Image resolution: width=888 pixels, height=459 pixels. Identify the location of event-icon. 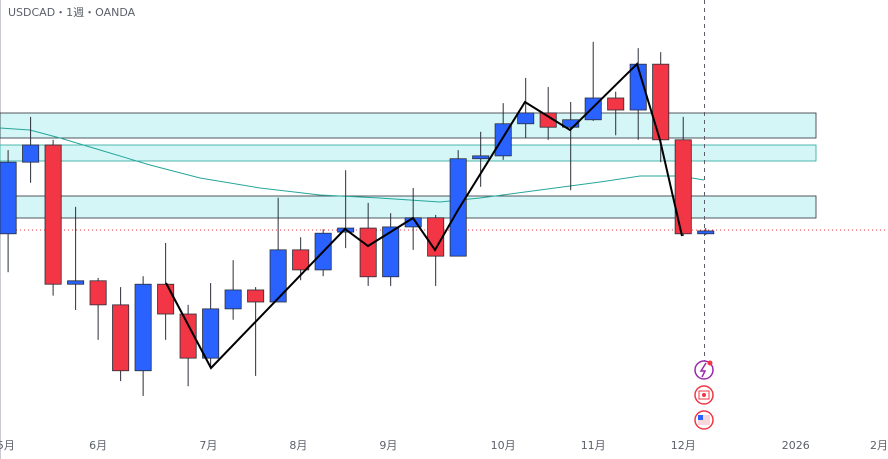
(704, 370).